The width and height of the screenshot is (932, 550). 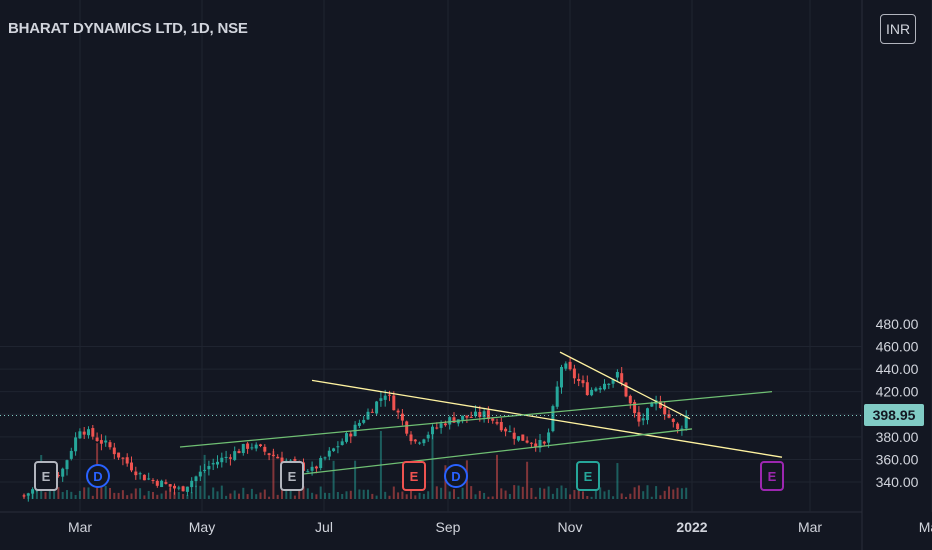 I want to click on trendline-yellow, so click(x=625, y=385).